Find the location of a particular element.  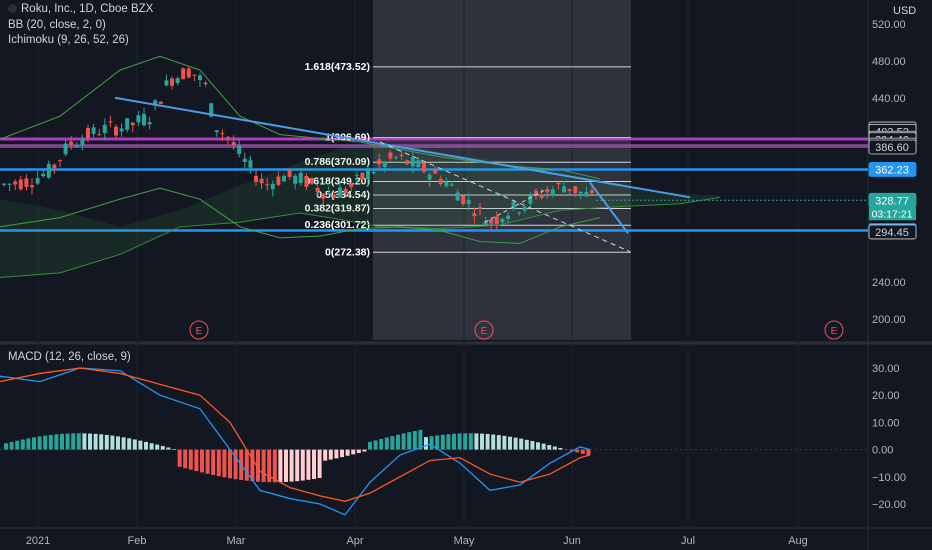

price-badge-label: 362.23 is located at coordinates (892, 170).